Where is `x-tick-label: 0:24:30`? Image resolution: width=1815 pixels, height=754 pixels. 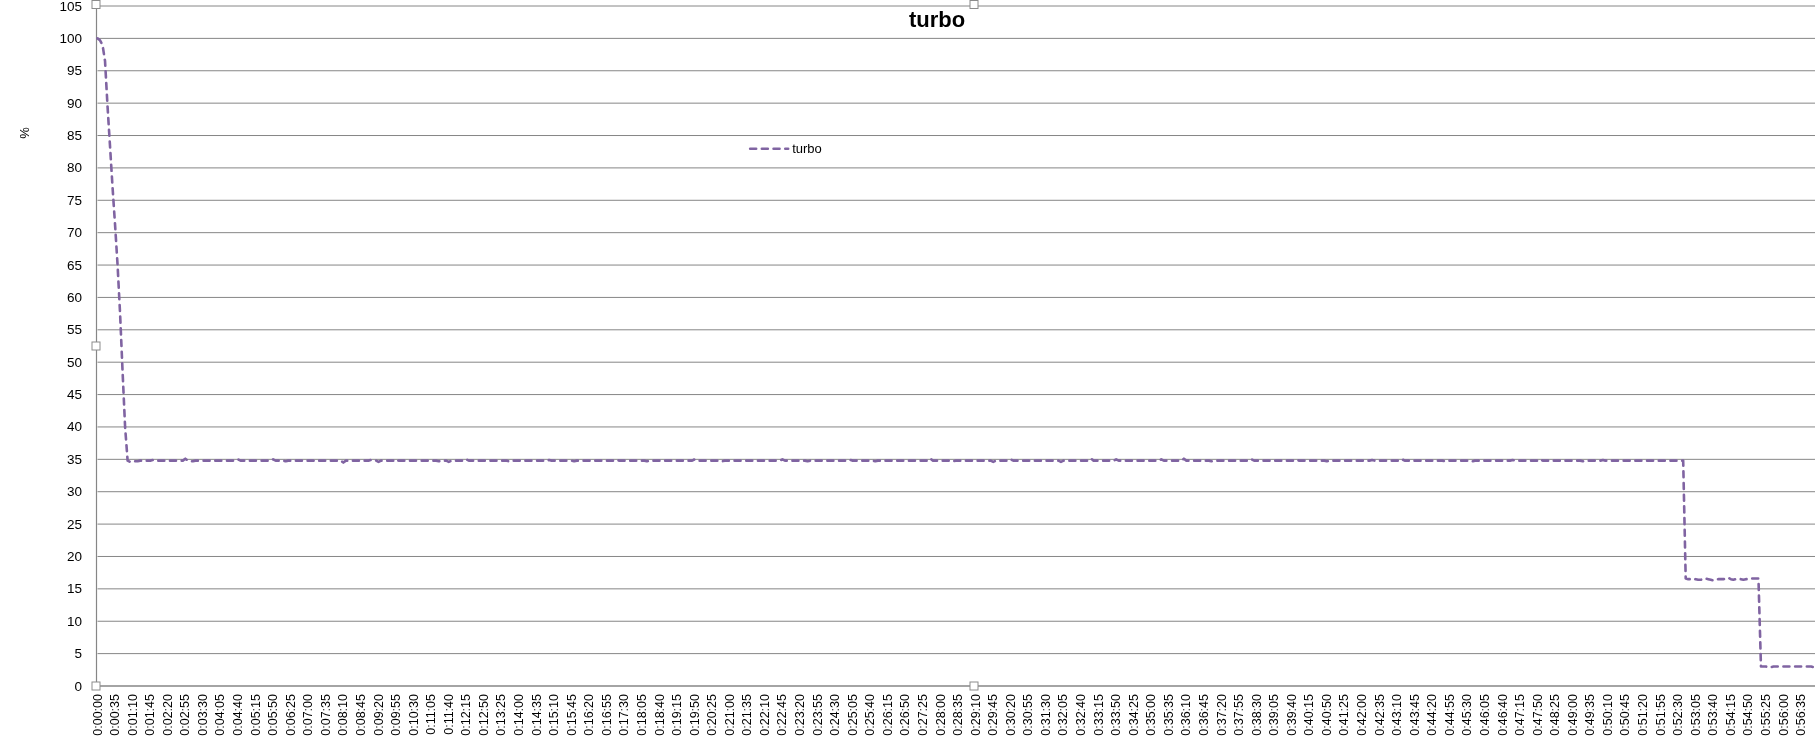
x-tick-label: 0:24:30 is located at coordinates (835, 714).